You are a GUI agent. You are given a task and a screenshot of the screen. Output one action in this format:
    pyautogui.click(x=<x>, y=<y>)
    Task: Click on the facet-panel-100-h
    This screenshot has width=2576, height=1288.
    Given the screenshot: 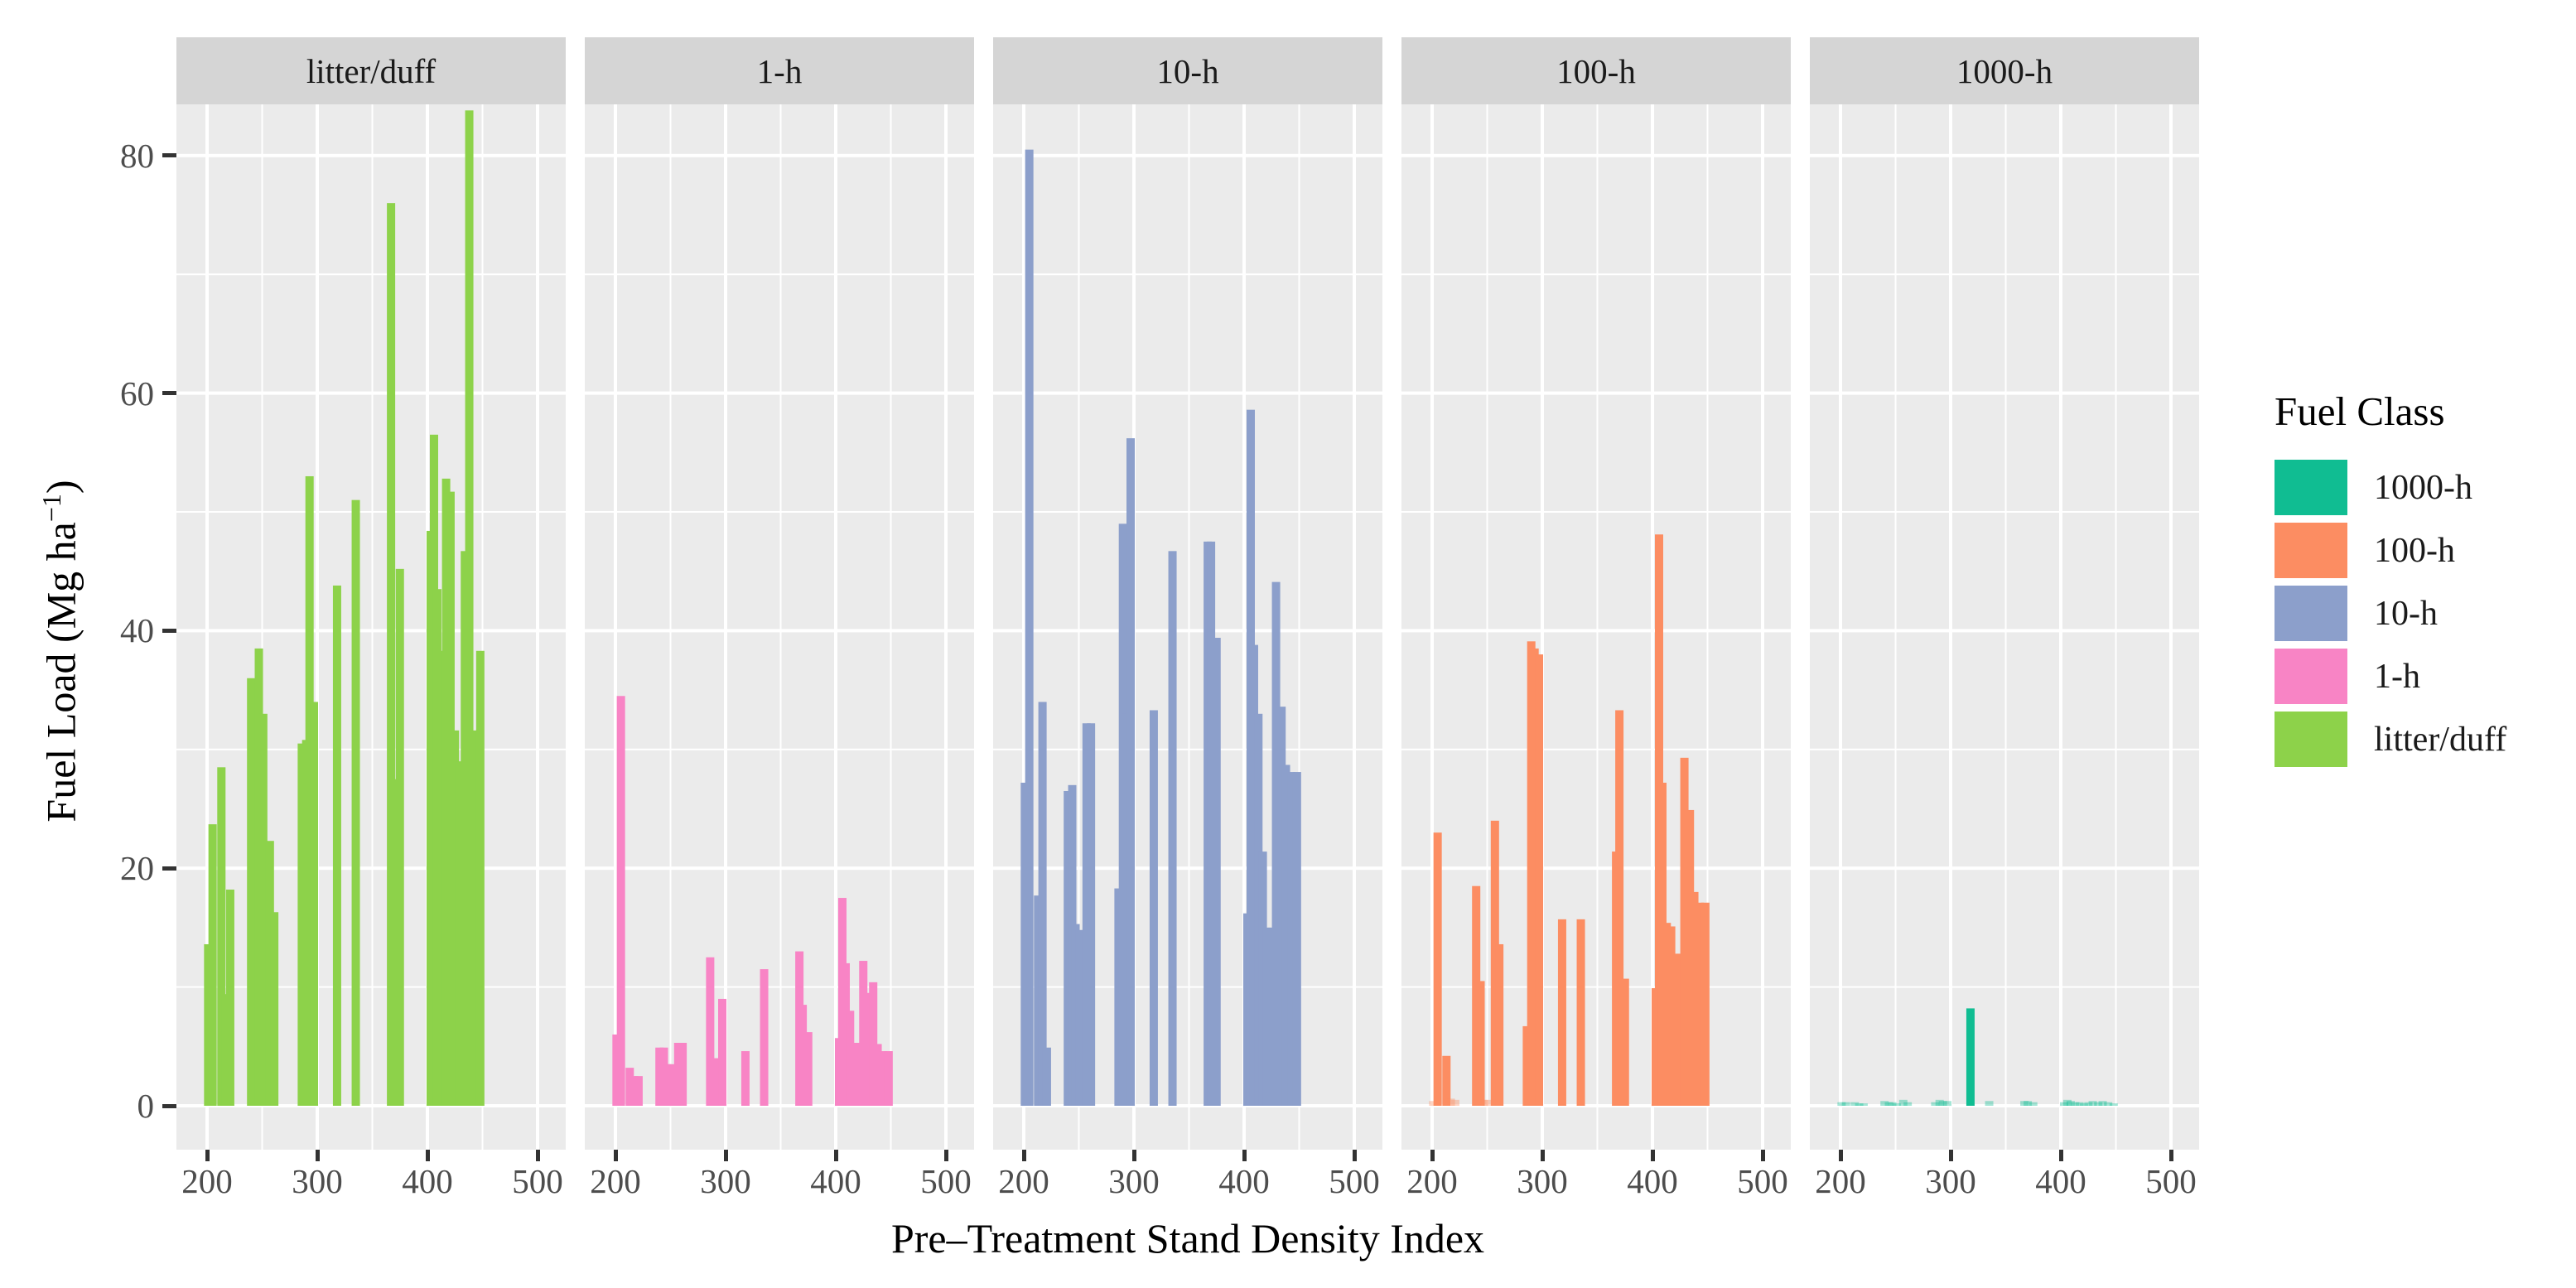 What is the action you would take?
    pyautogui.click(x=1596, y=627)
    